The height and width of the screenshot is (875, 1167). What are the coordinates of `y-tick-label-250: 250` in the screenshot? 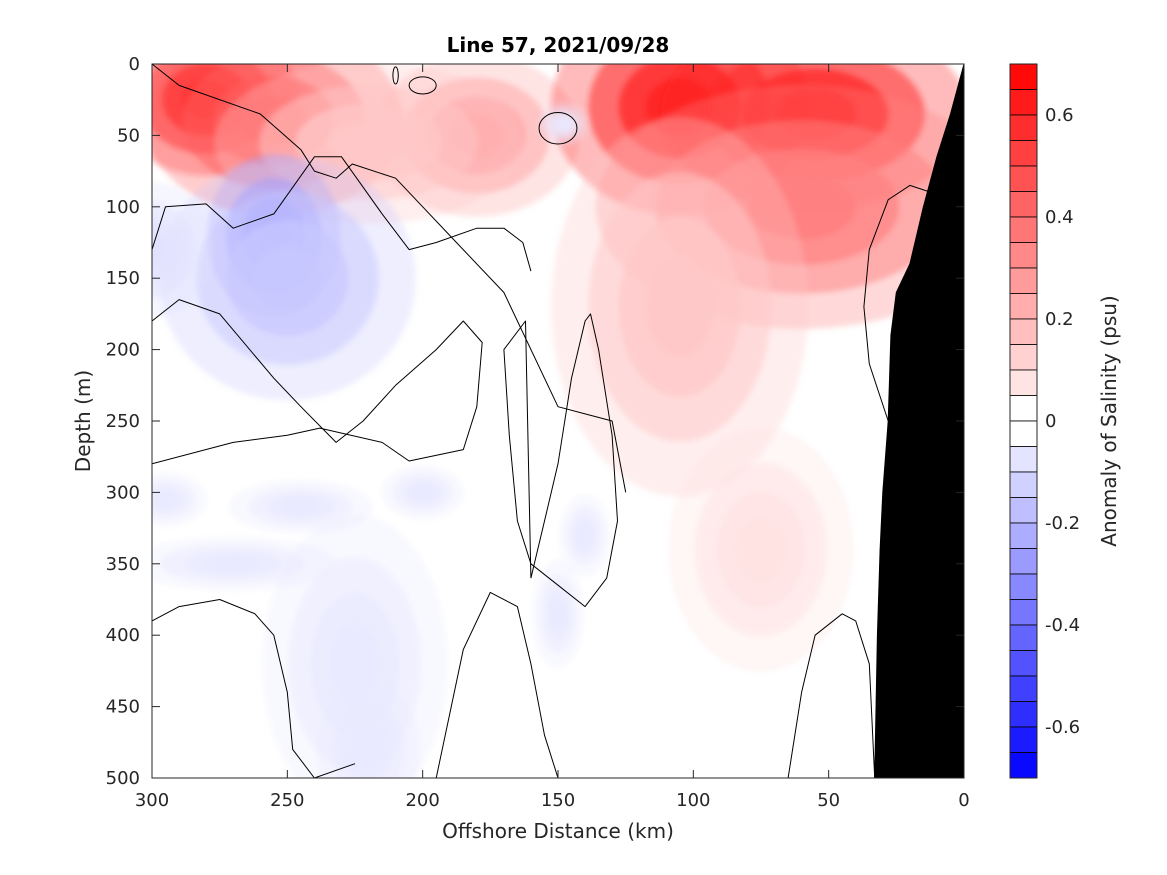 It's located at (123, 421).